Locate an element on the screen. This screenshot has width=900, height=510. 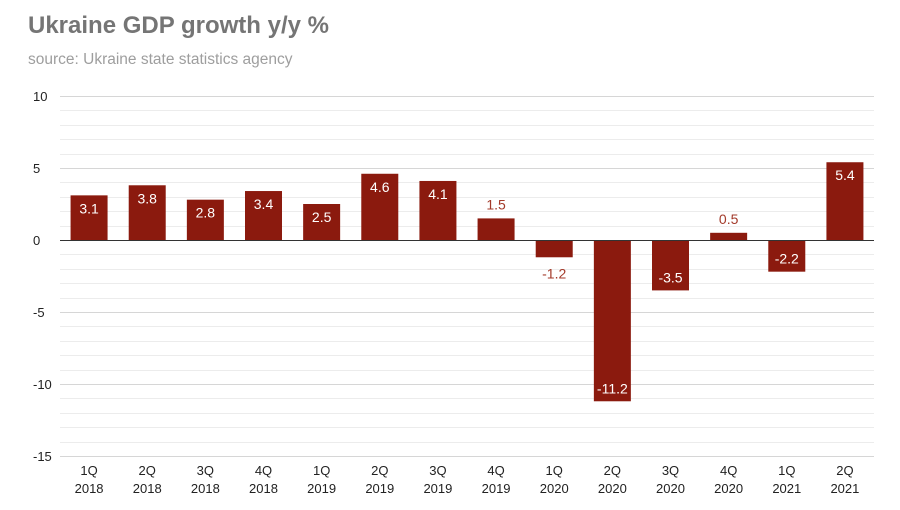
data-label: 2.8 is located at coordinates (206, 213).